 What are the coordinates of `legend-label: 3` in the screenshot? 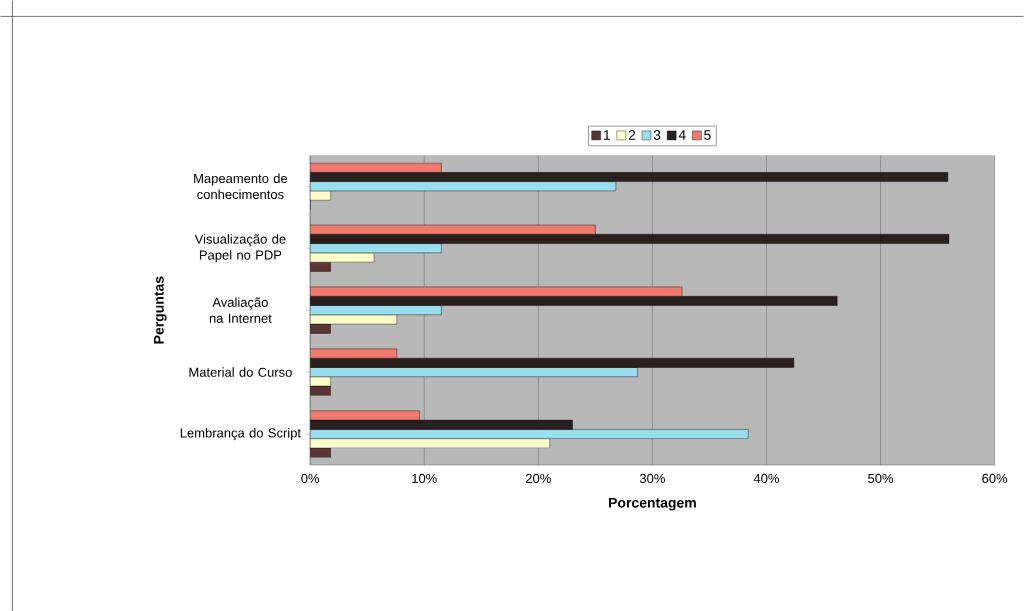 It's located at (657, 134).